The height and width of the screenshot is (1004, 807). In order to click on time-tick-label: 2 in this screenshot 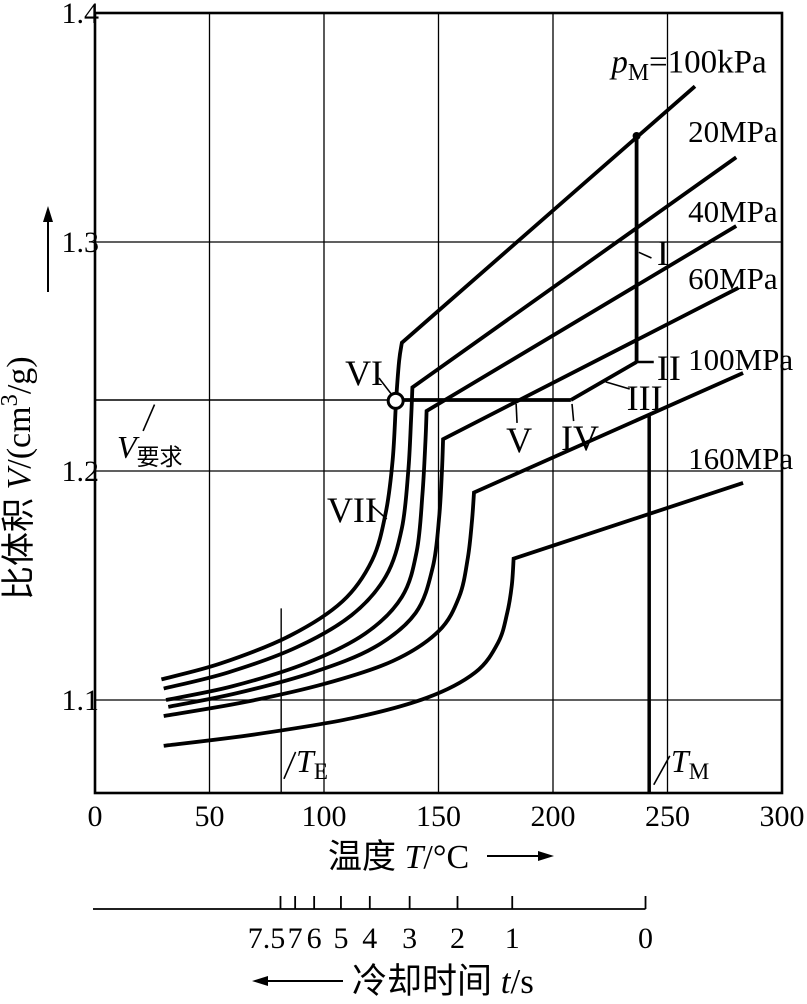, I will do `click(457, 938)`.